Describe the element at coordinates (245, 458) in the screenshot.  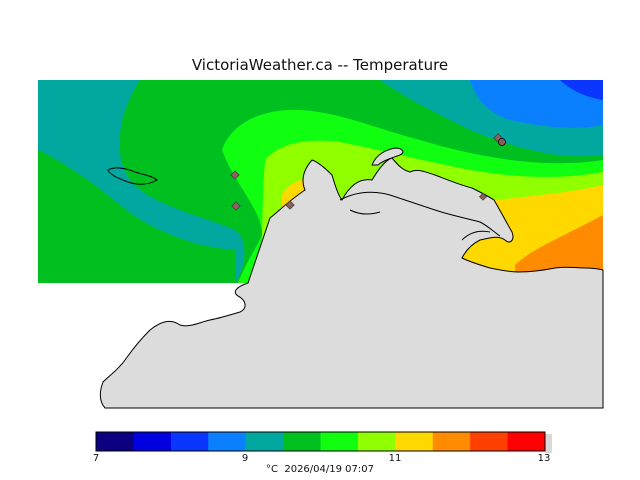
I see `colorbar-tick-label: 9` at that location.